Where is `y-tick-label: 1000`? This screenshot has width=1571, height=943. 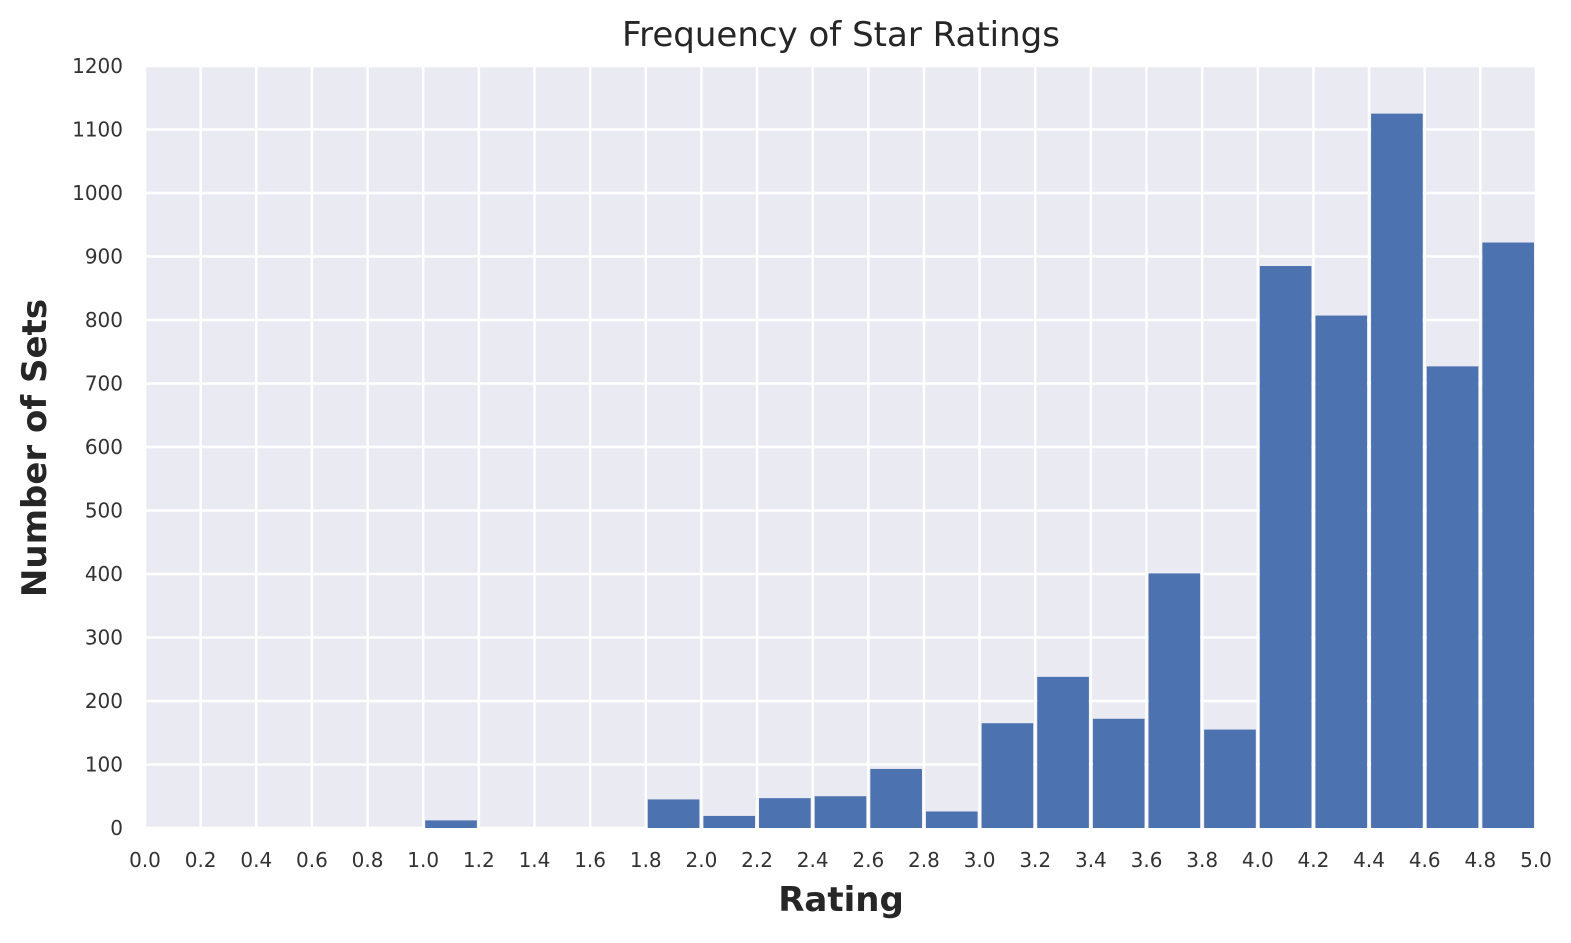 y-tick-label: 1000 is located at coordinates (97, 193).